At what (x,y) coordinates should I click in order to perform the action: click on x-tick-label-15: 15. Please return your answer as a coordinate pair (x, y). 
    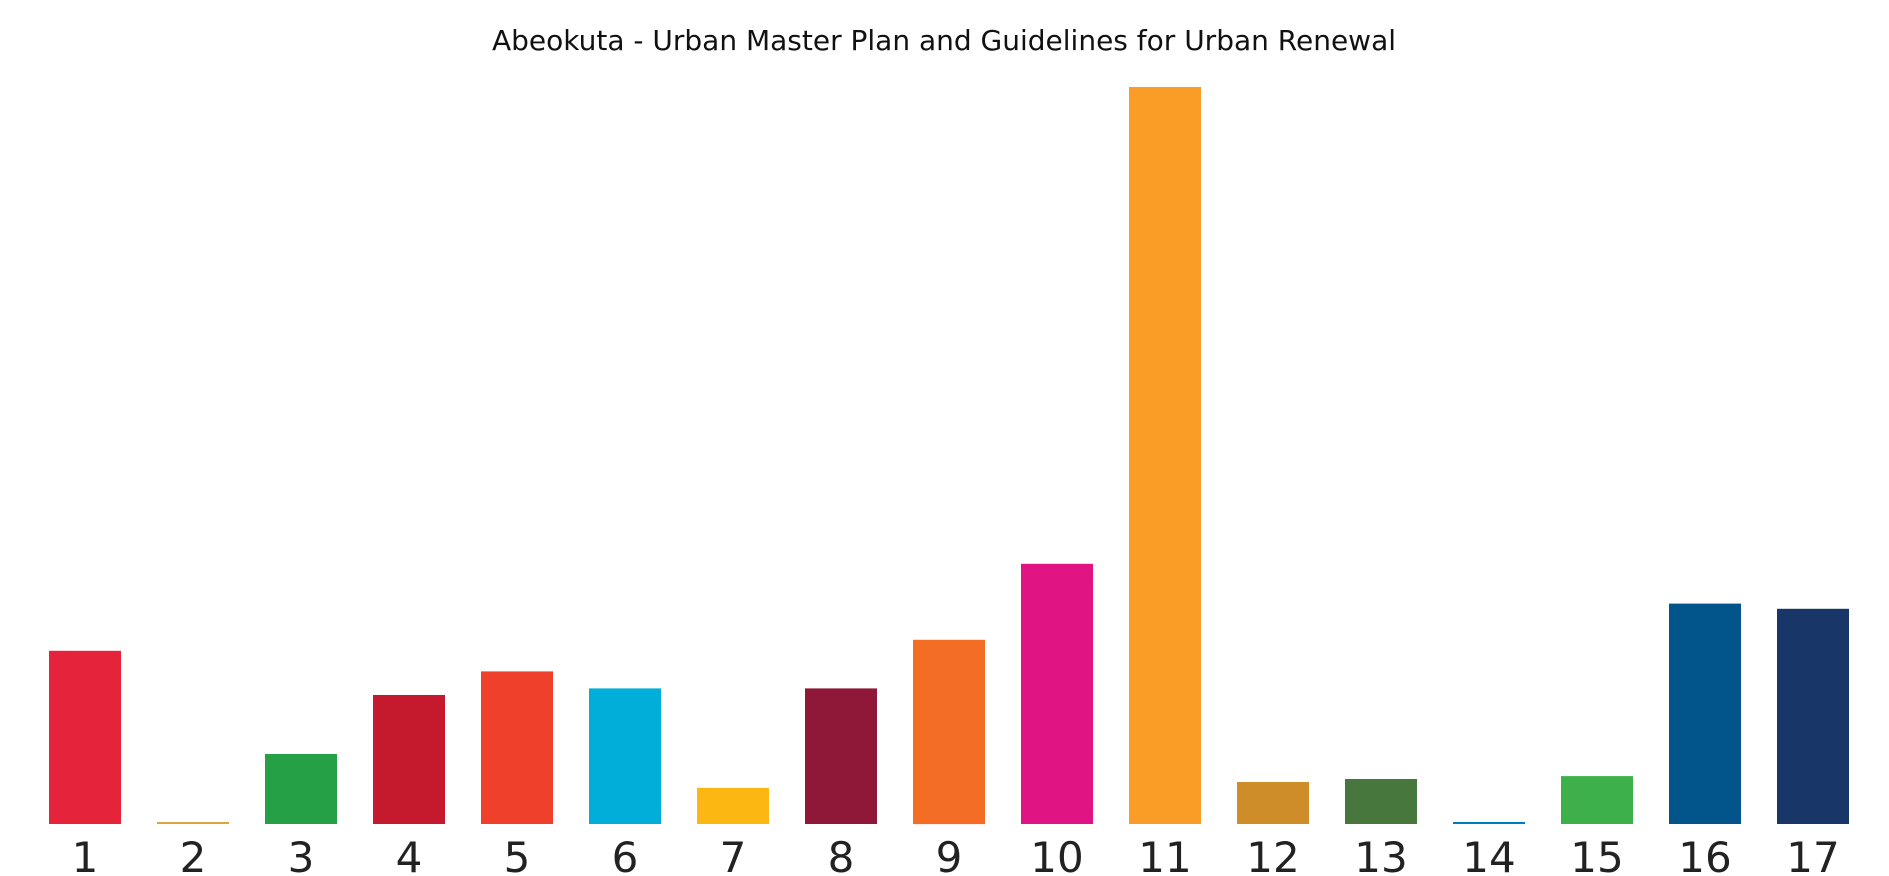
    Looking at the image, I should click on (1596, 854).